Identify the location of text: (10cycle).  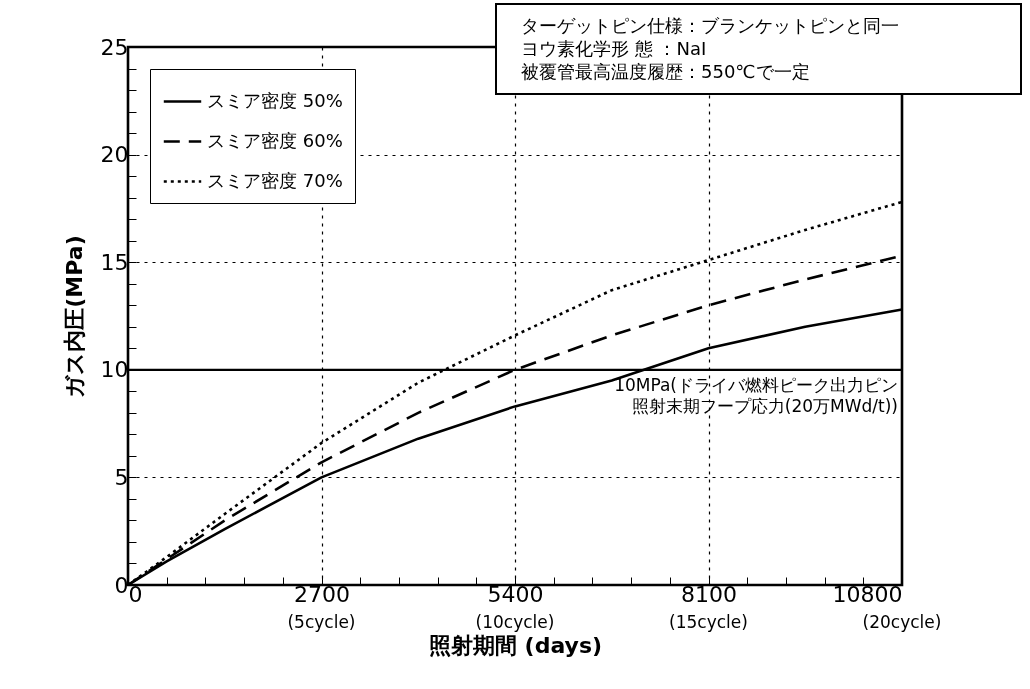
(515, 622).